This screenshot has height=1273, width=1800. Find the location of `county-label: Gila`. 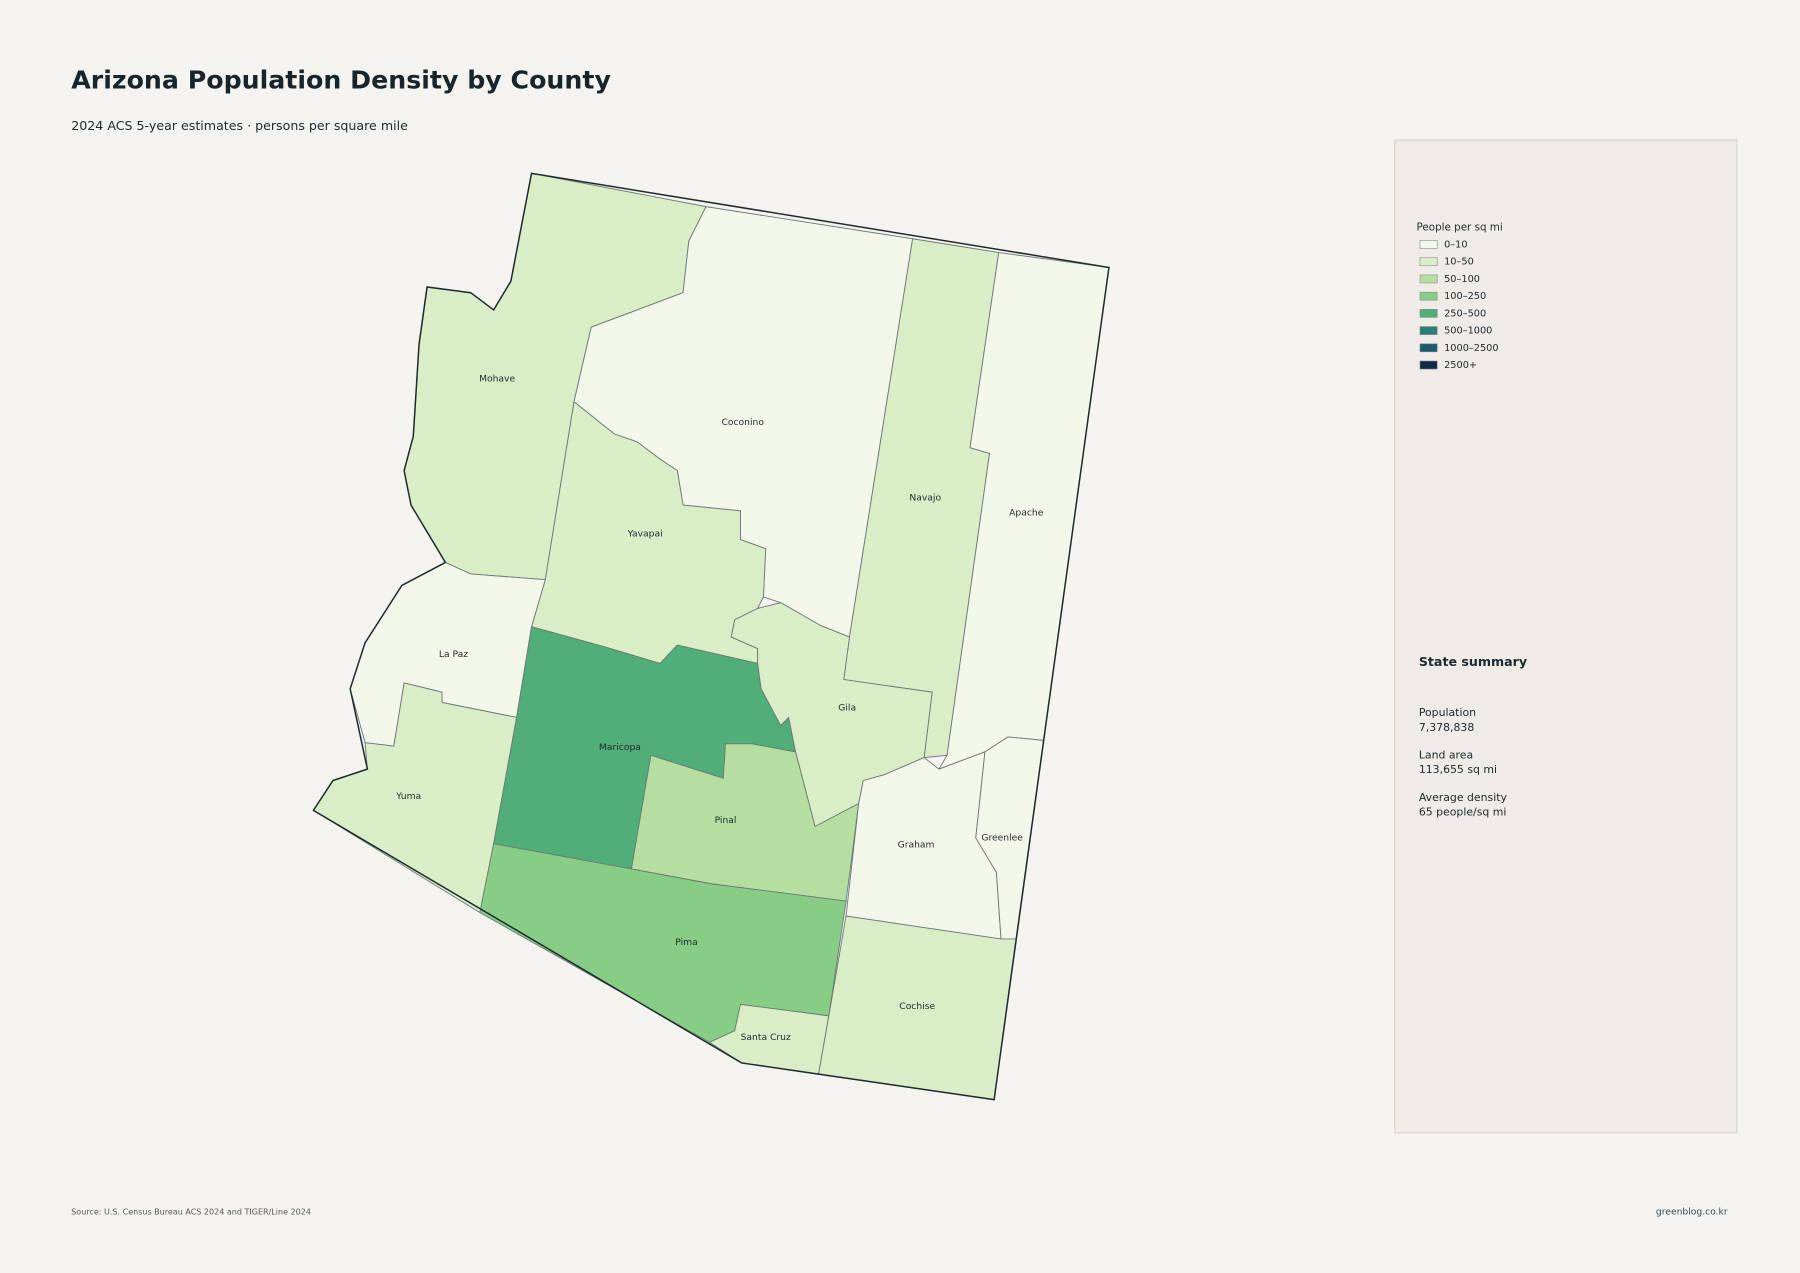

county-label: Gila is located at coordinates (847, 708).